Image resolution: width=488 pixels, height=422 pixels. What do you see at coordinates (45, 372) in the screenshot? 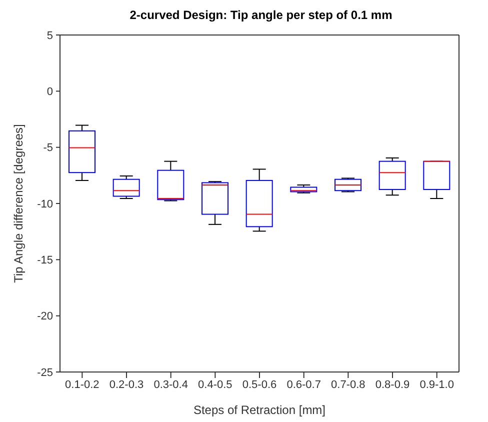
I see `y-tick-label: -25` at bounding box center [45, 372].